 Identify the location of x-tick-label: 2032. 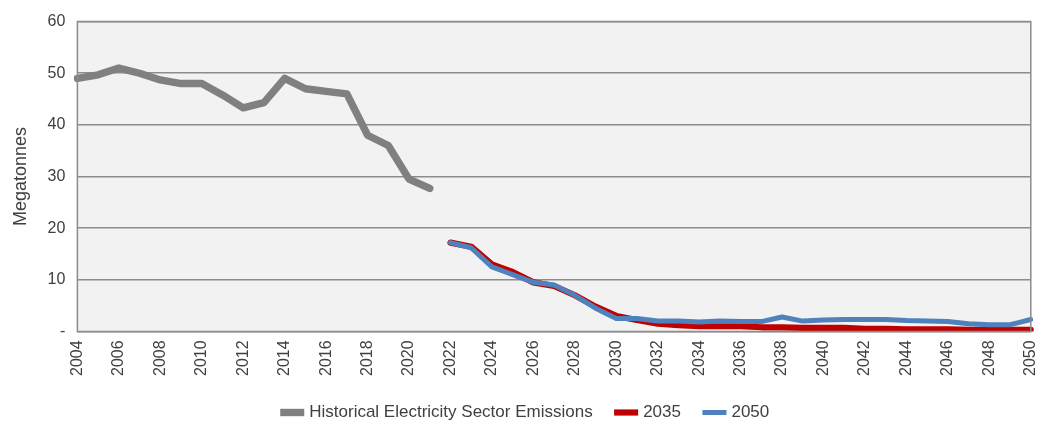
(657, 358).